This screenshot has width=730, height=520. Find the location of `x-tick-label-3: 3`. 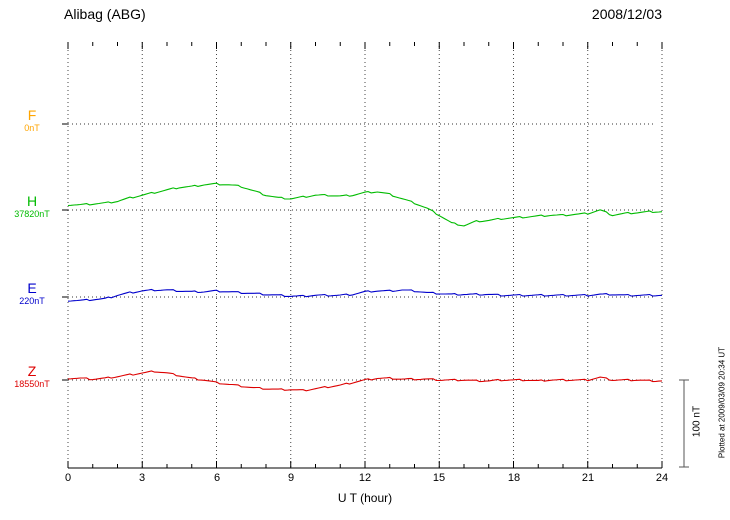

x-tick-label-3: 3 is located at coordinates (142, 478).